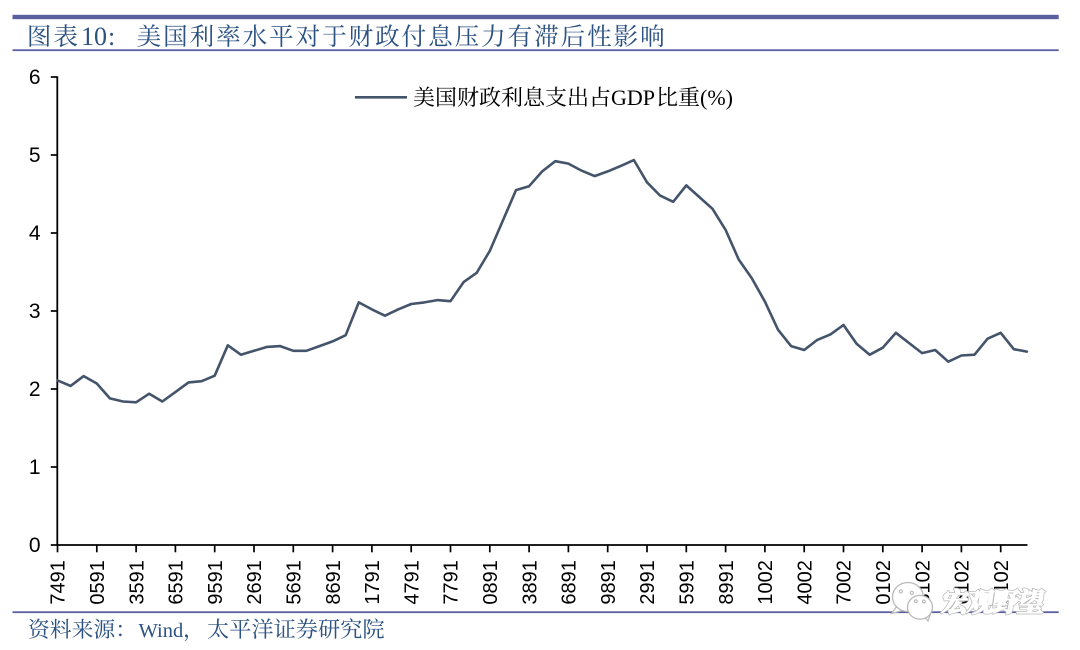  I want to click on svg-text: 2, so click(35, 389).